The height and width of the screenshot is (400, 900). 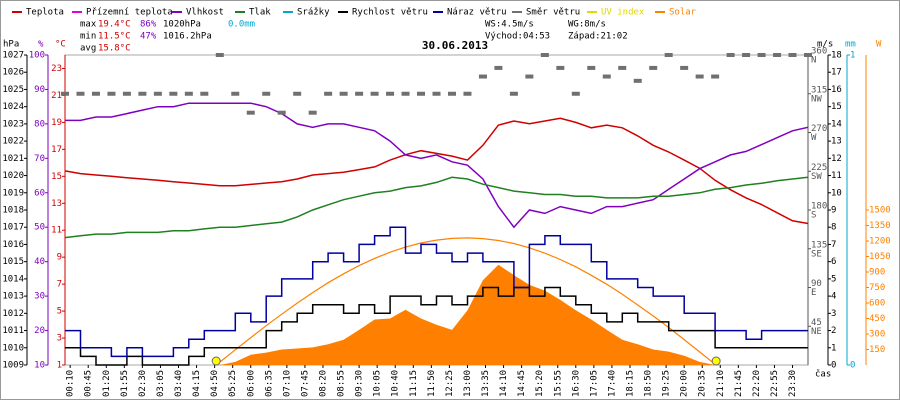 What do you see at coordinates (13, 176) in the screenshot?
I see `tick-label: 1020` at bounding box center [13, 176].